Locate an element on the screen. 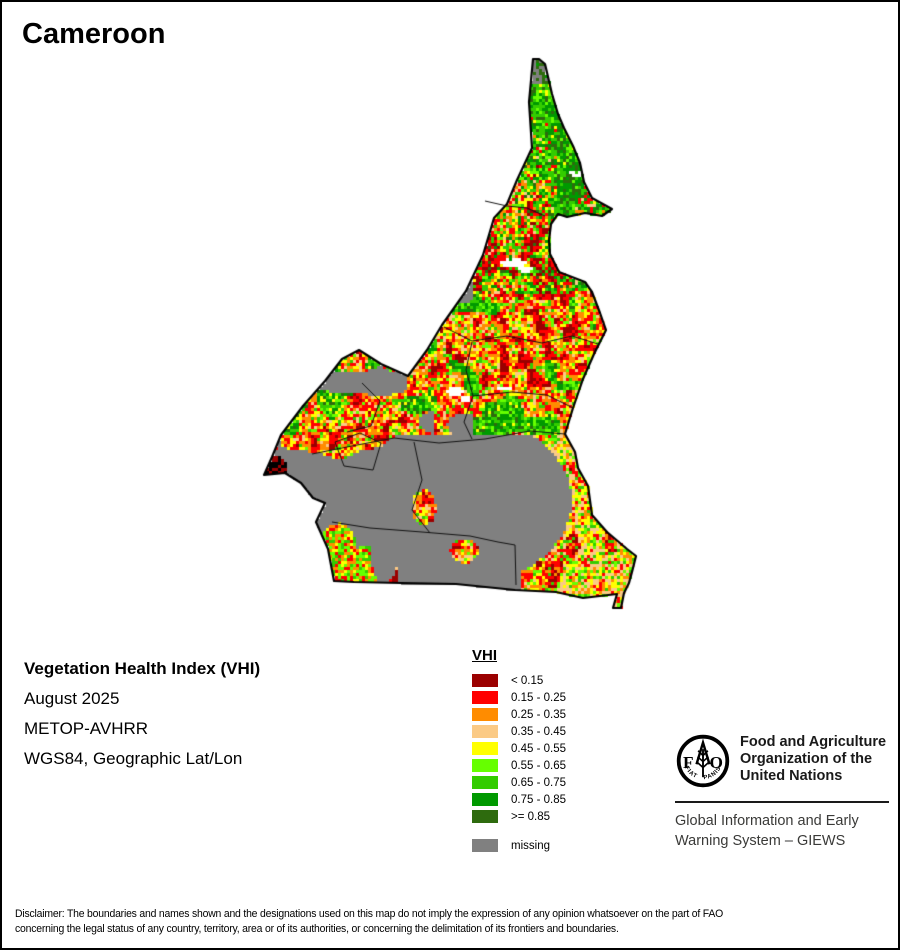 This screenshot has width=900, height=950. svg-text: F is located at coordinates (688, 762).